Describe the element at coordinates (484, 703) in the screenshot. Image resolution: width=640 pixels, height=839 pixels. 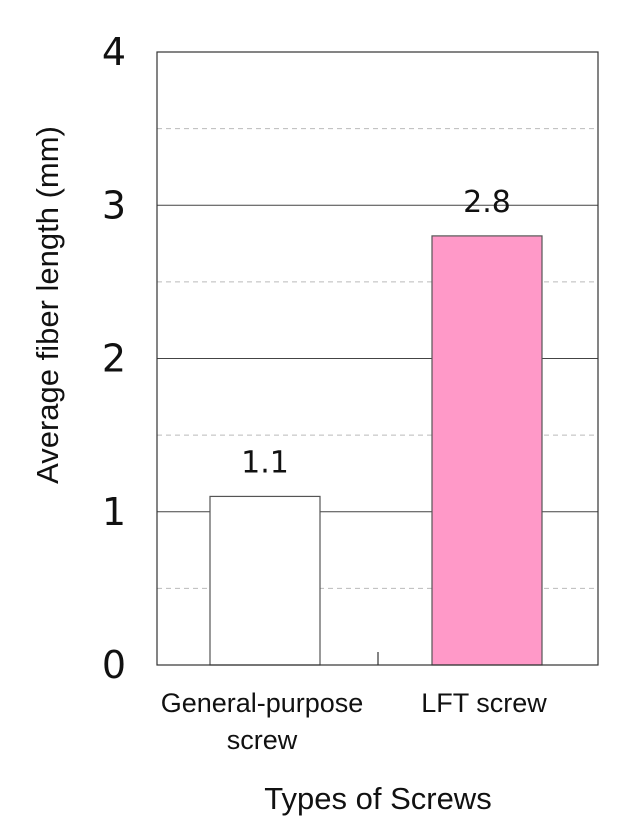
I see `category-label-1-line-0: LFT screw` at that location.